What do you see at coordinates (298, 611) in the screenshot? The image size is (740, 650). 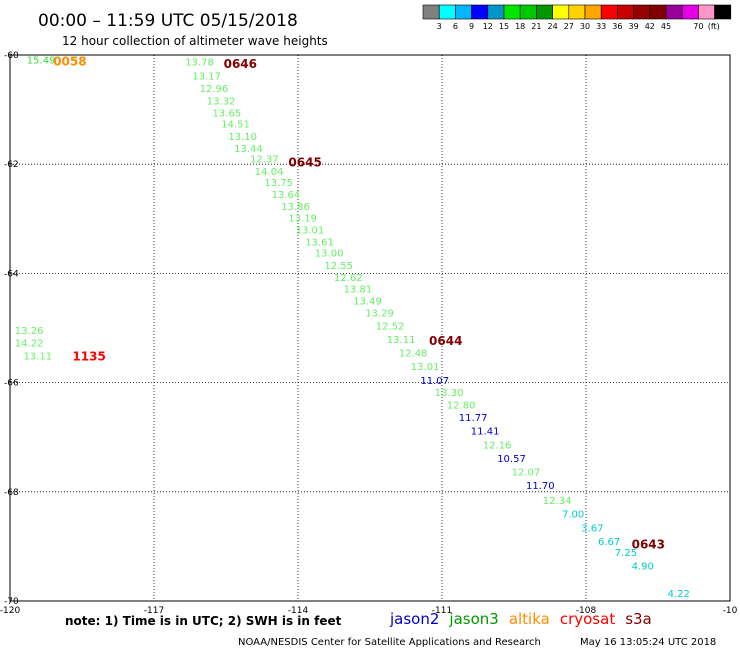 I see `x-tick-label: -114` at bounding box center [298, 611].